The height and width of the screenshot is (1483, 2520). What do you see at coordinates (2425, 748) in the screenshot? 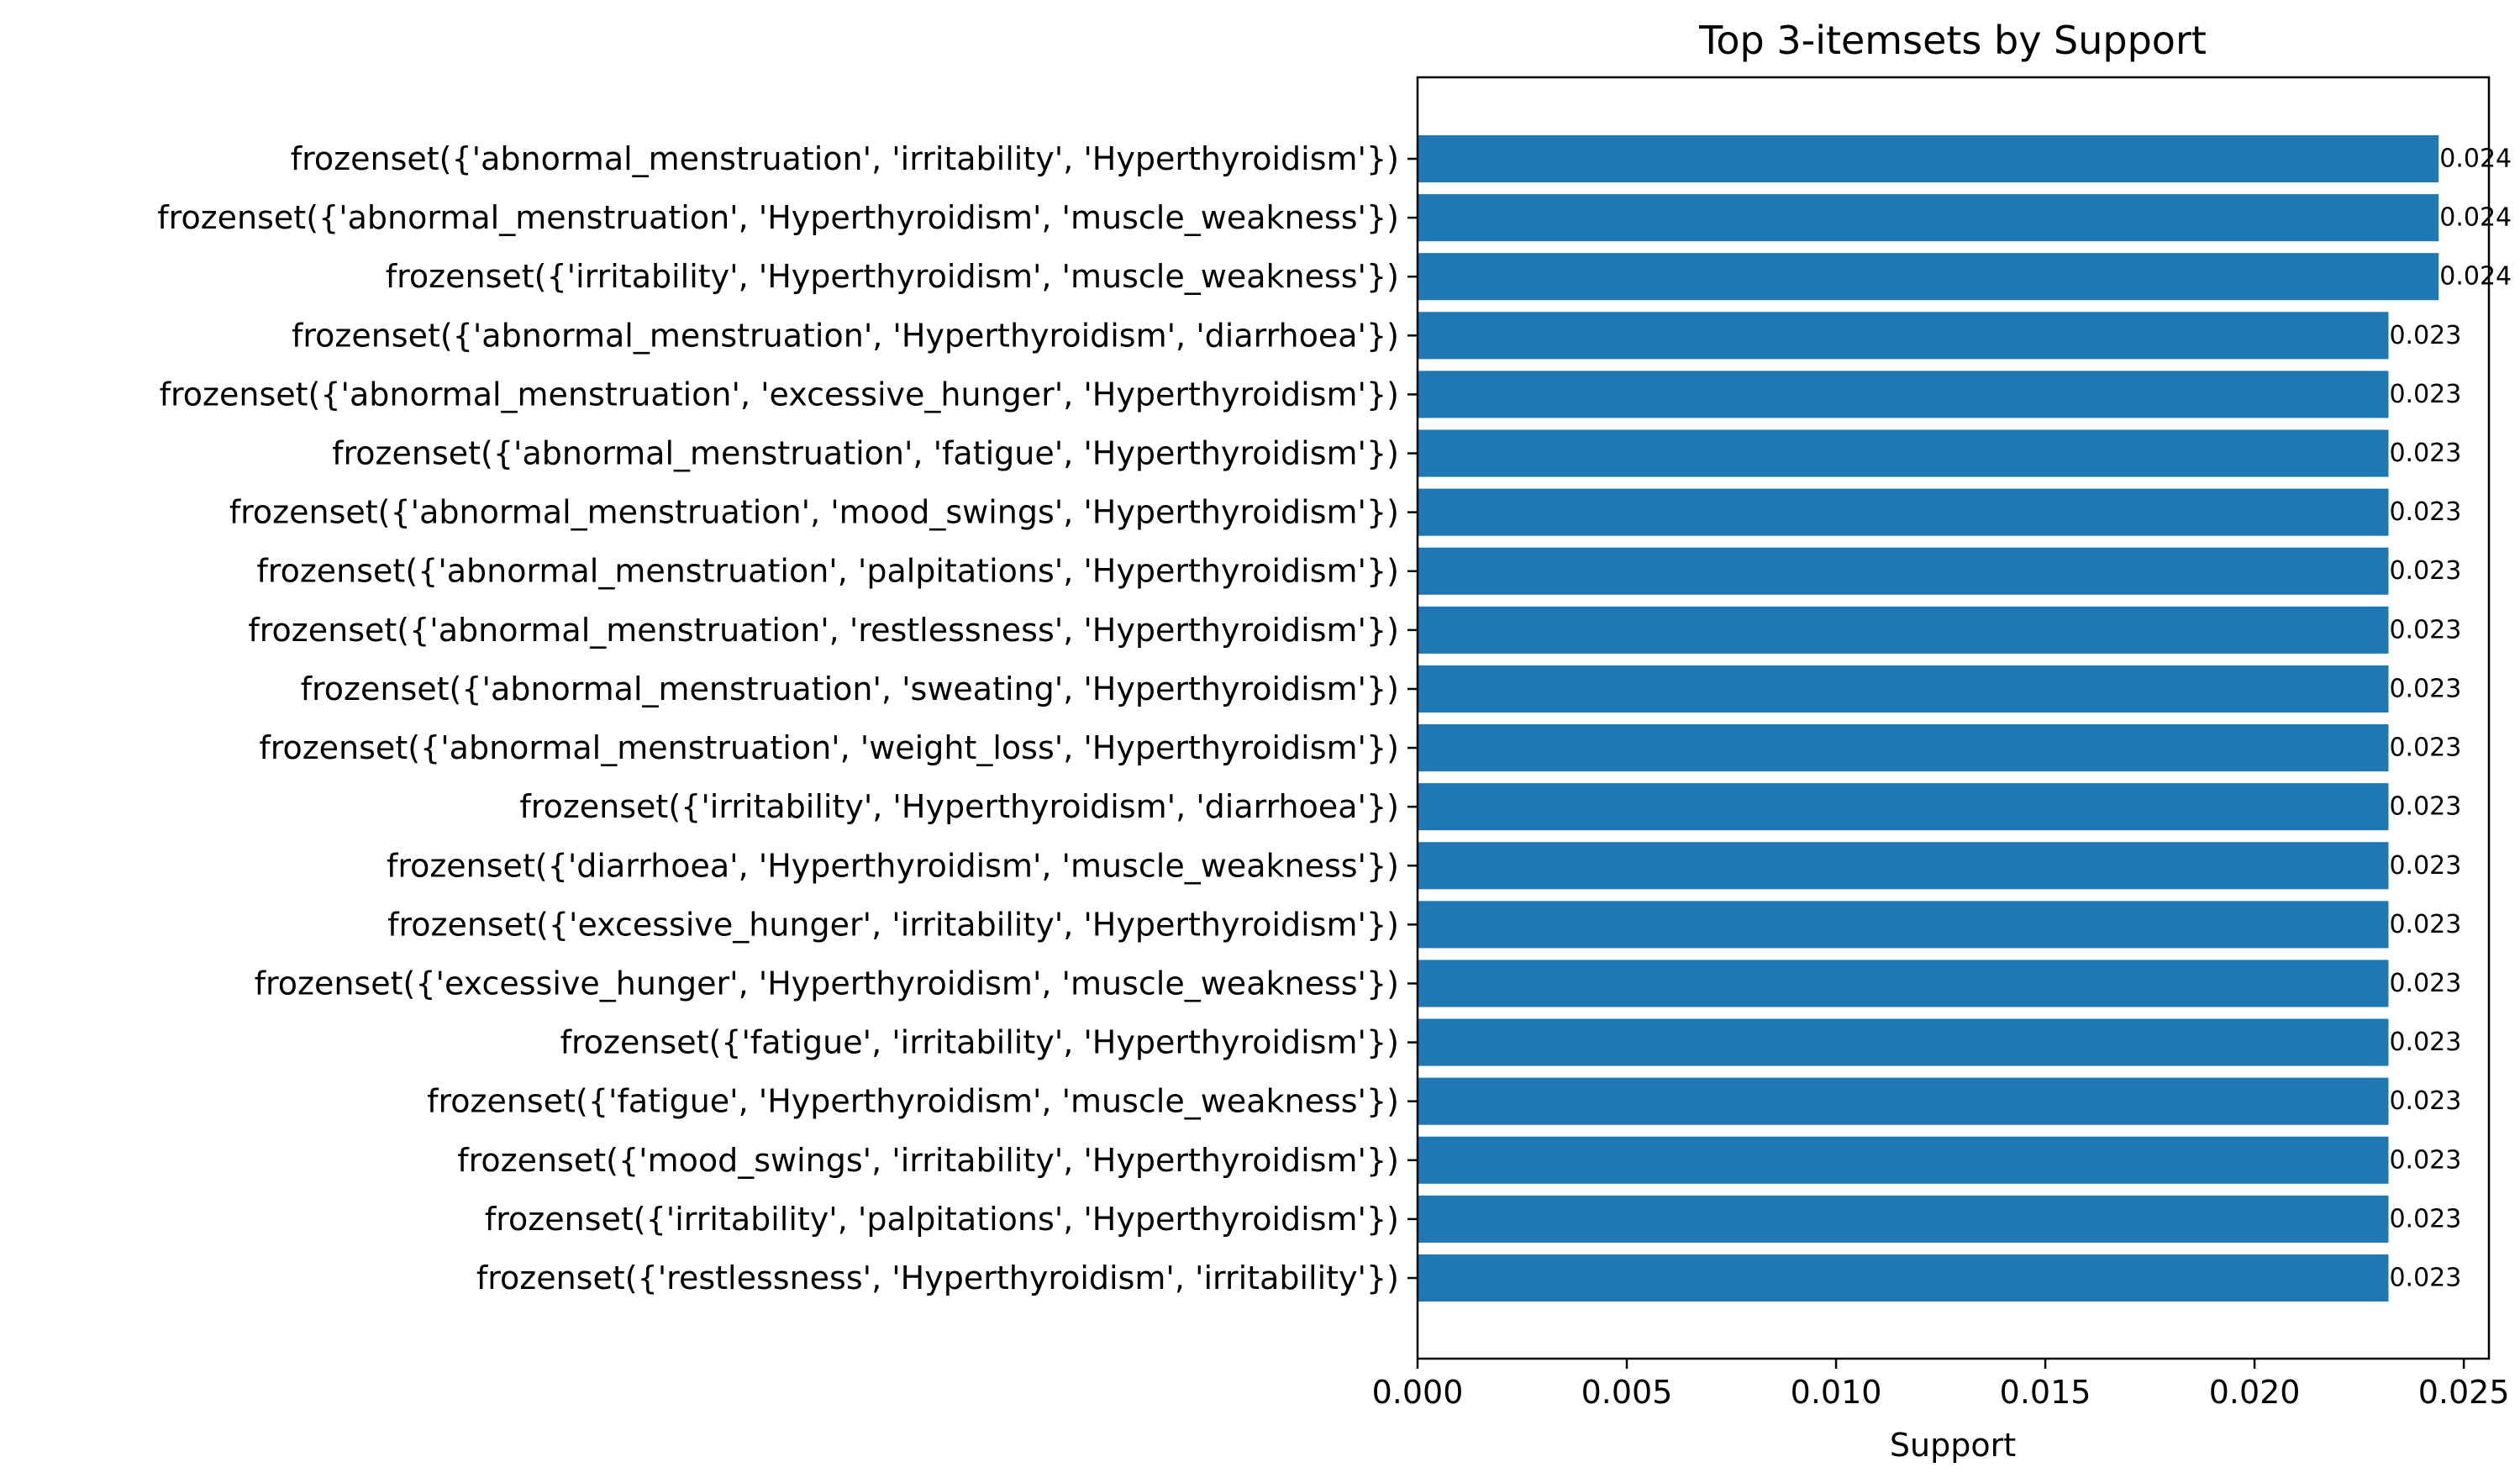
I see `value-label-11: 0.023` at bounding box center [2425, 748].